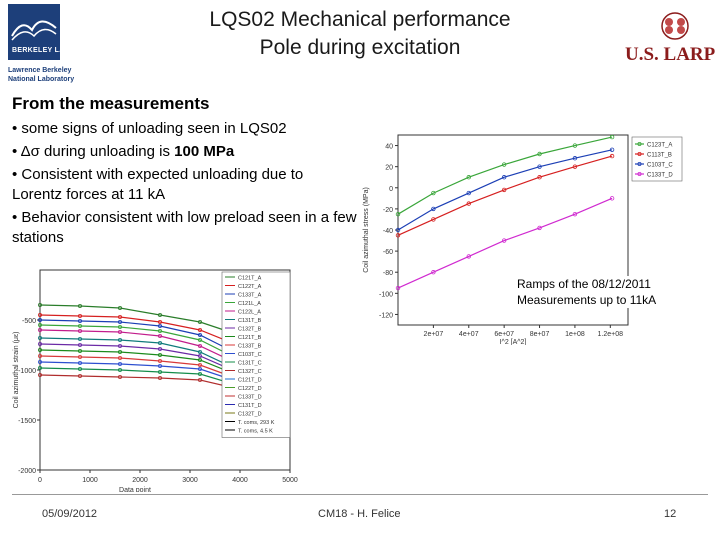 The image size is (720, 540). What do you see at coordinates (256, 423) in the screenshot?
I see `legend-label: T. coms, 293 K` at bounding box center [256, 423].